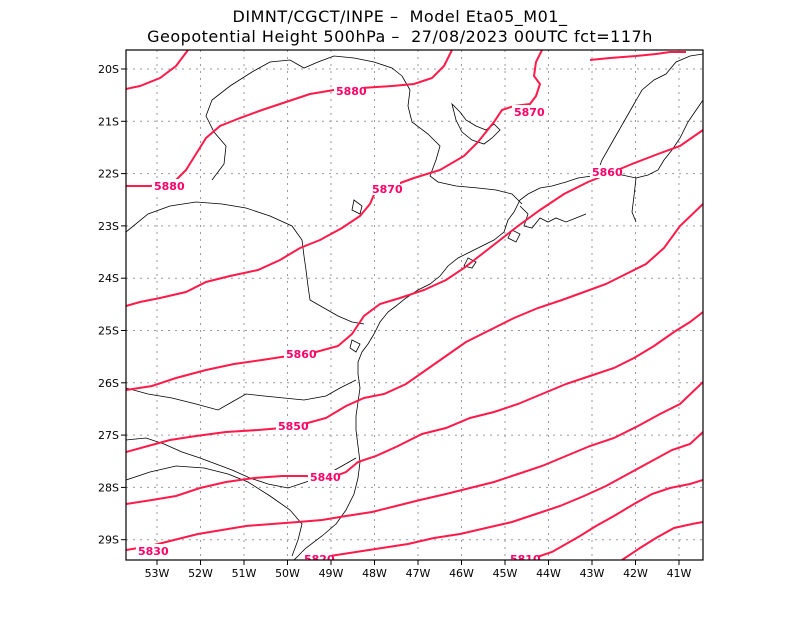  What do you see at coordinates (157, 70) in the screenshot?
I see `contour-5880-a` at bounding box center [157, 70].